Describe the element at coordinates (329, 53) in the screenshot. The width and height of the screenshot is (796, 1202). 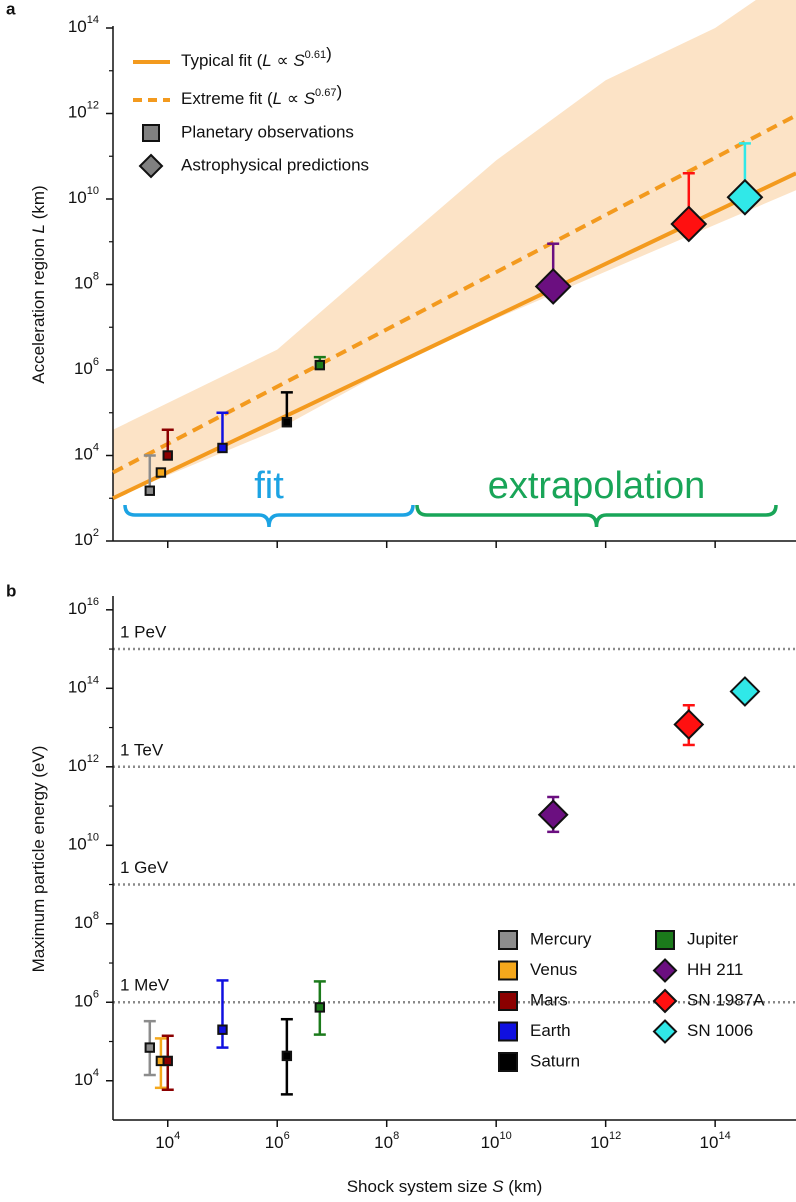
I see `text-part: )` at that location.